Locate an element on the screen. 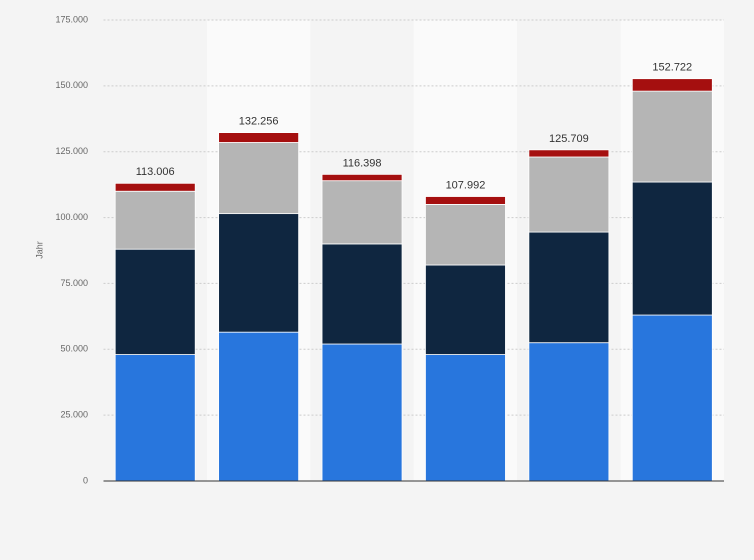 This screenshot has width=754, height=560. total-label: 125.709 is located at coordinates (569, 139).